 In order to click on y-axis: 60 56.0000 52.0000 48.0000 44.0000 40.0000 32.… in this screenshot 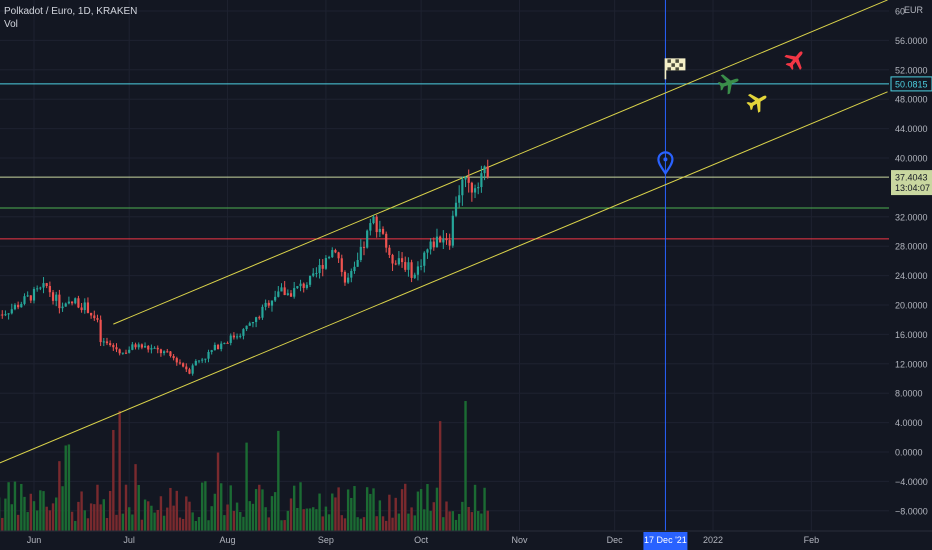, I will do `click(910, 275)`.